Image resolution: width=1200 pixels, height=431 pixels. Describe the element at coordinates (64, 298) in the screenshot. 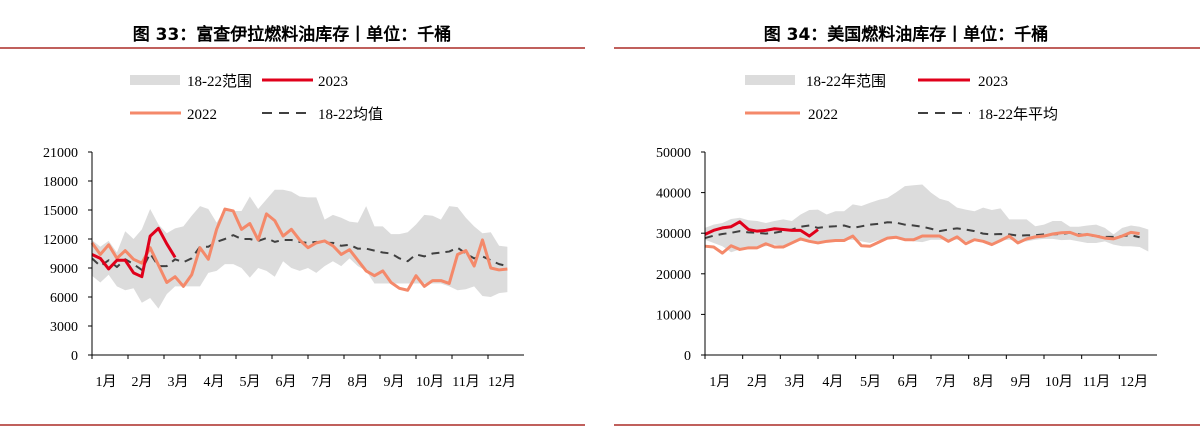

I see `y-tick-label: 6000` at that location.